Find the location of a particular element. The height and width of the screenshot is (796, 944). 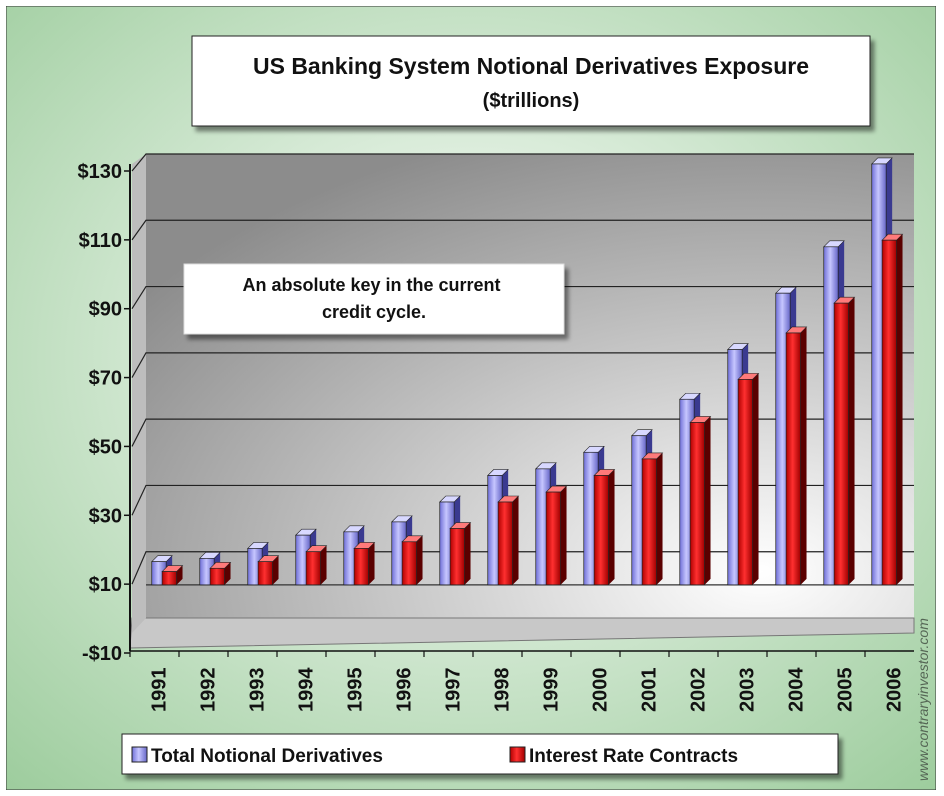

annotation-line-1: An absolute key in the current is located at coordinates (371, 285).